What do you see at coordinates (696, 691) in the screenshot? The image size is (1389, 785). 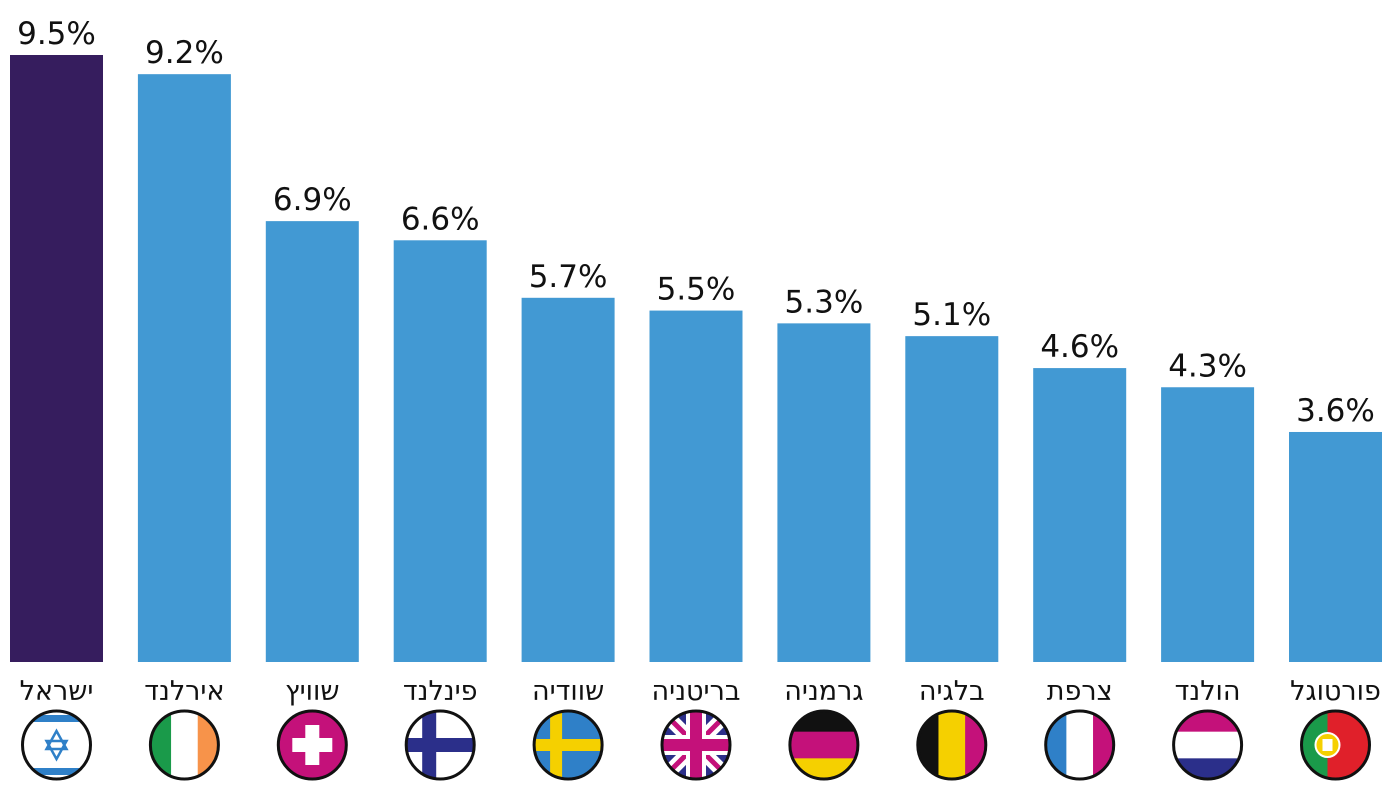 I see `x-tick-label: בריטניה` at bounding box center [696, 691].